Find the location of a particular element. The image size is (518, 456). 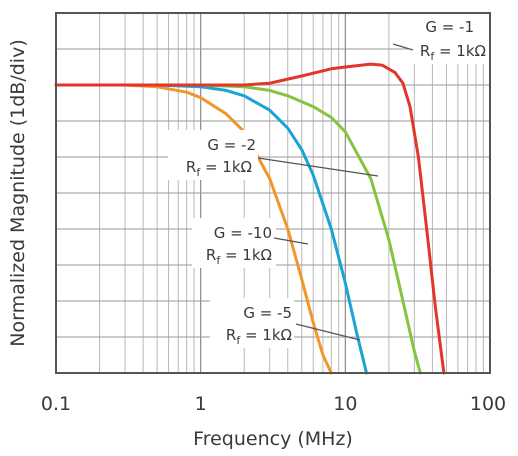

x-tick-label: 10 is located at coordinates (345, 404).